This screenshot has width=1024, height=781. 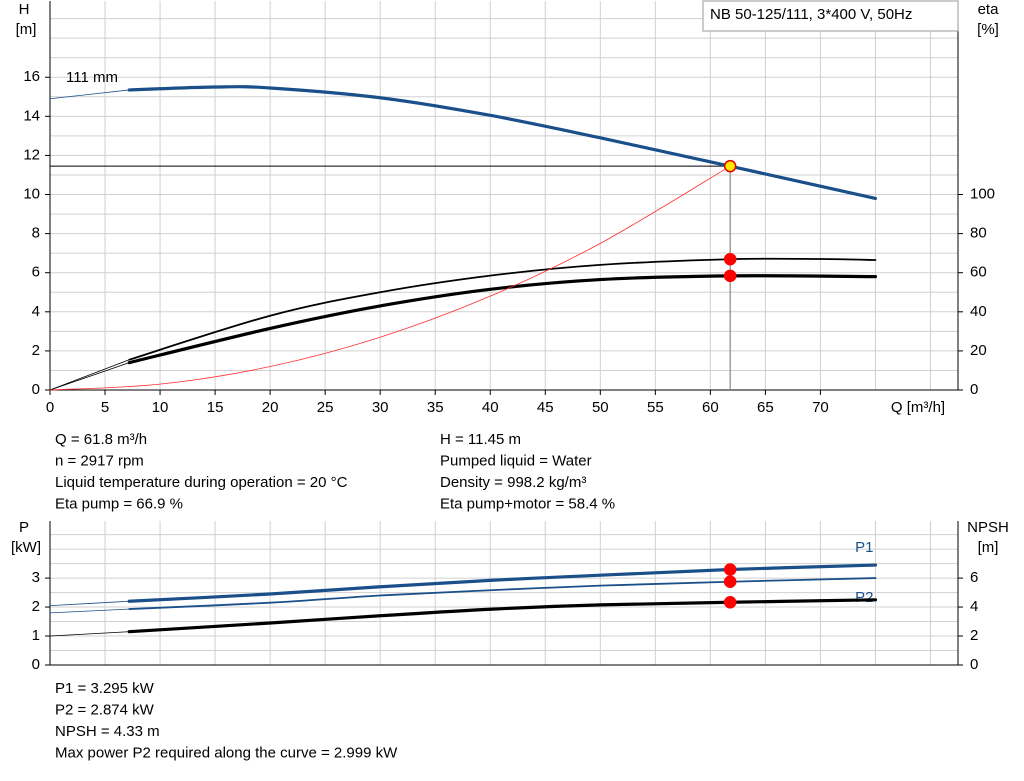 I want to click on x-axis-label: Q [m³/h], so click(x=918, y=407).